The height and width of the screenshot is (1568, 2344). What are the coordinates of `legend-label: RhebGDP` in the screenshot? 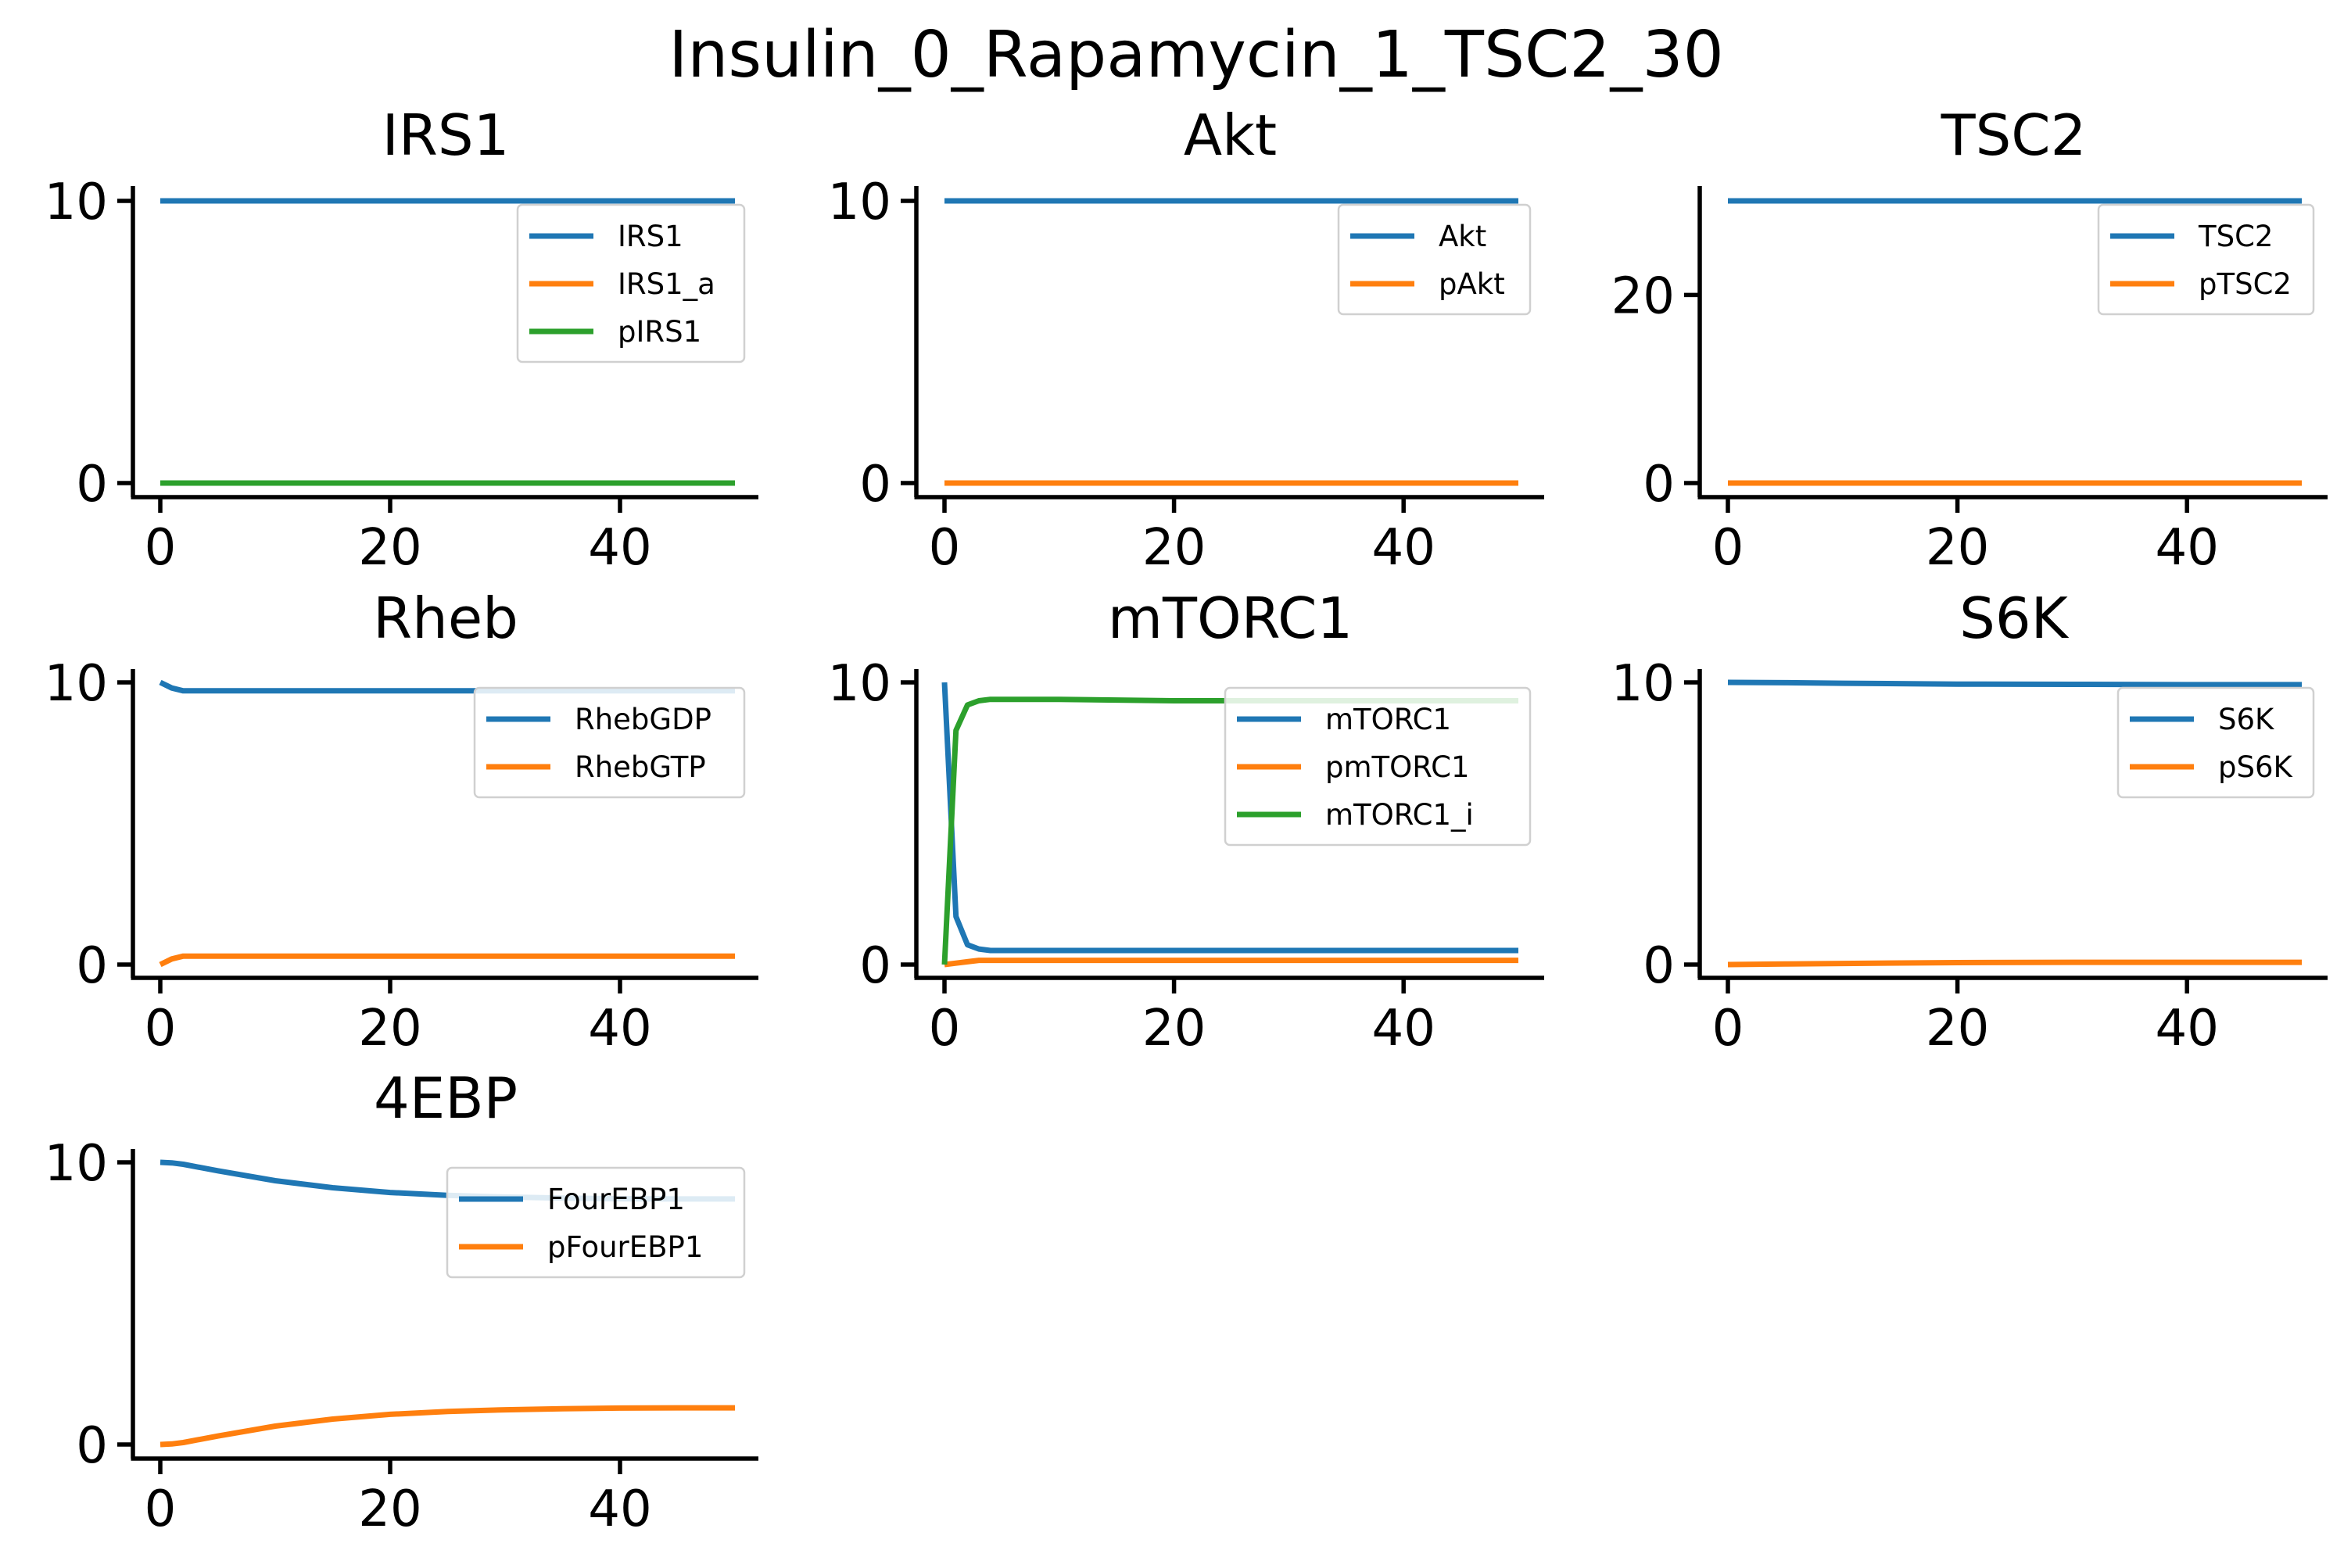 It's located at (643, 719).